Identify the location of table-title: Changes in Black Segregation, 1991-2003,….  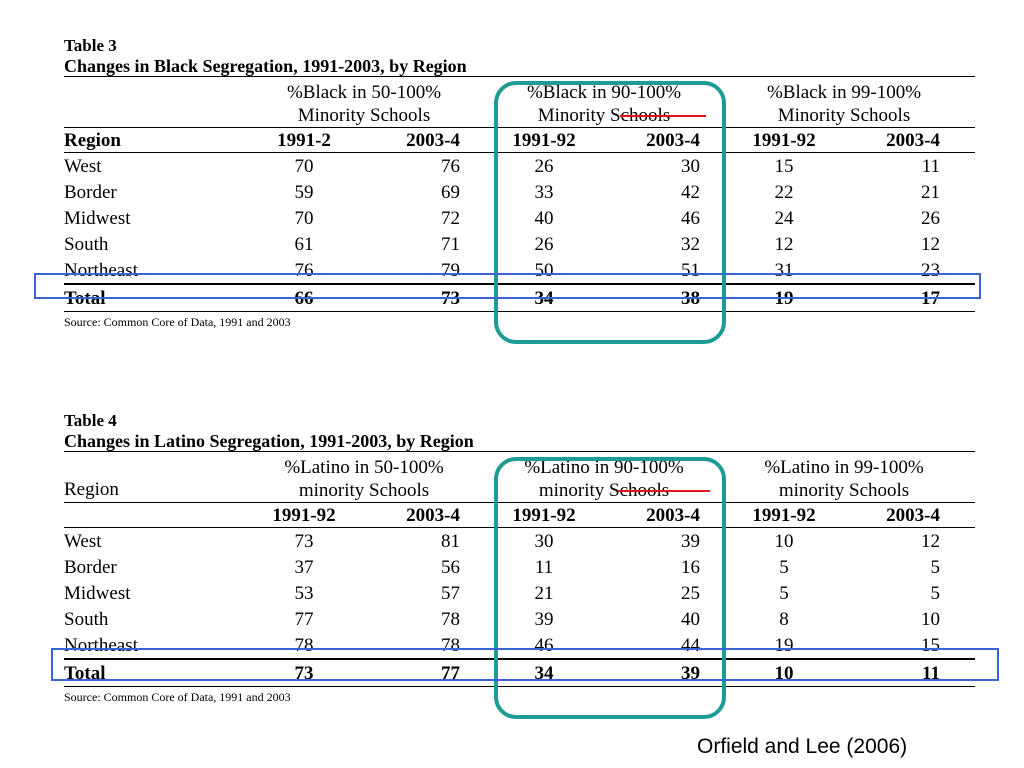
(265, 66).